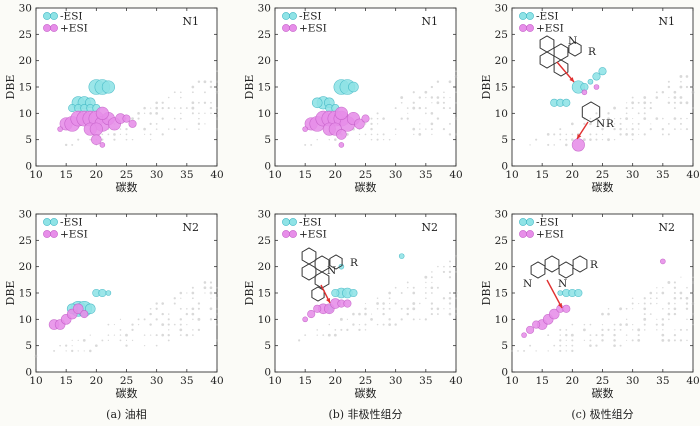  I want to click on x-tick-label: 10, so click(35, 175).